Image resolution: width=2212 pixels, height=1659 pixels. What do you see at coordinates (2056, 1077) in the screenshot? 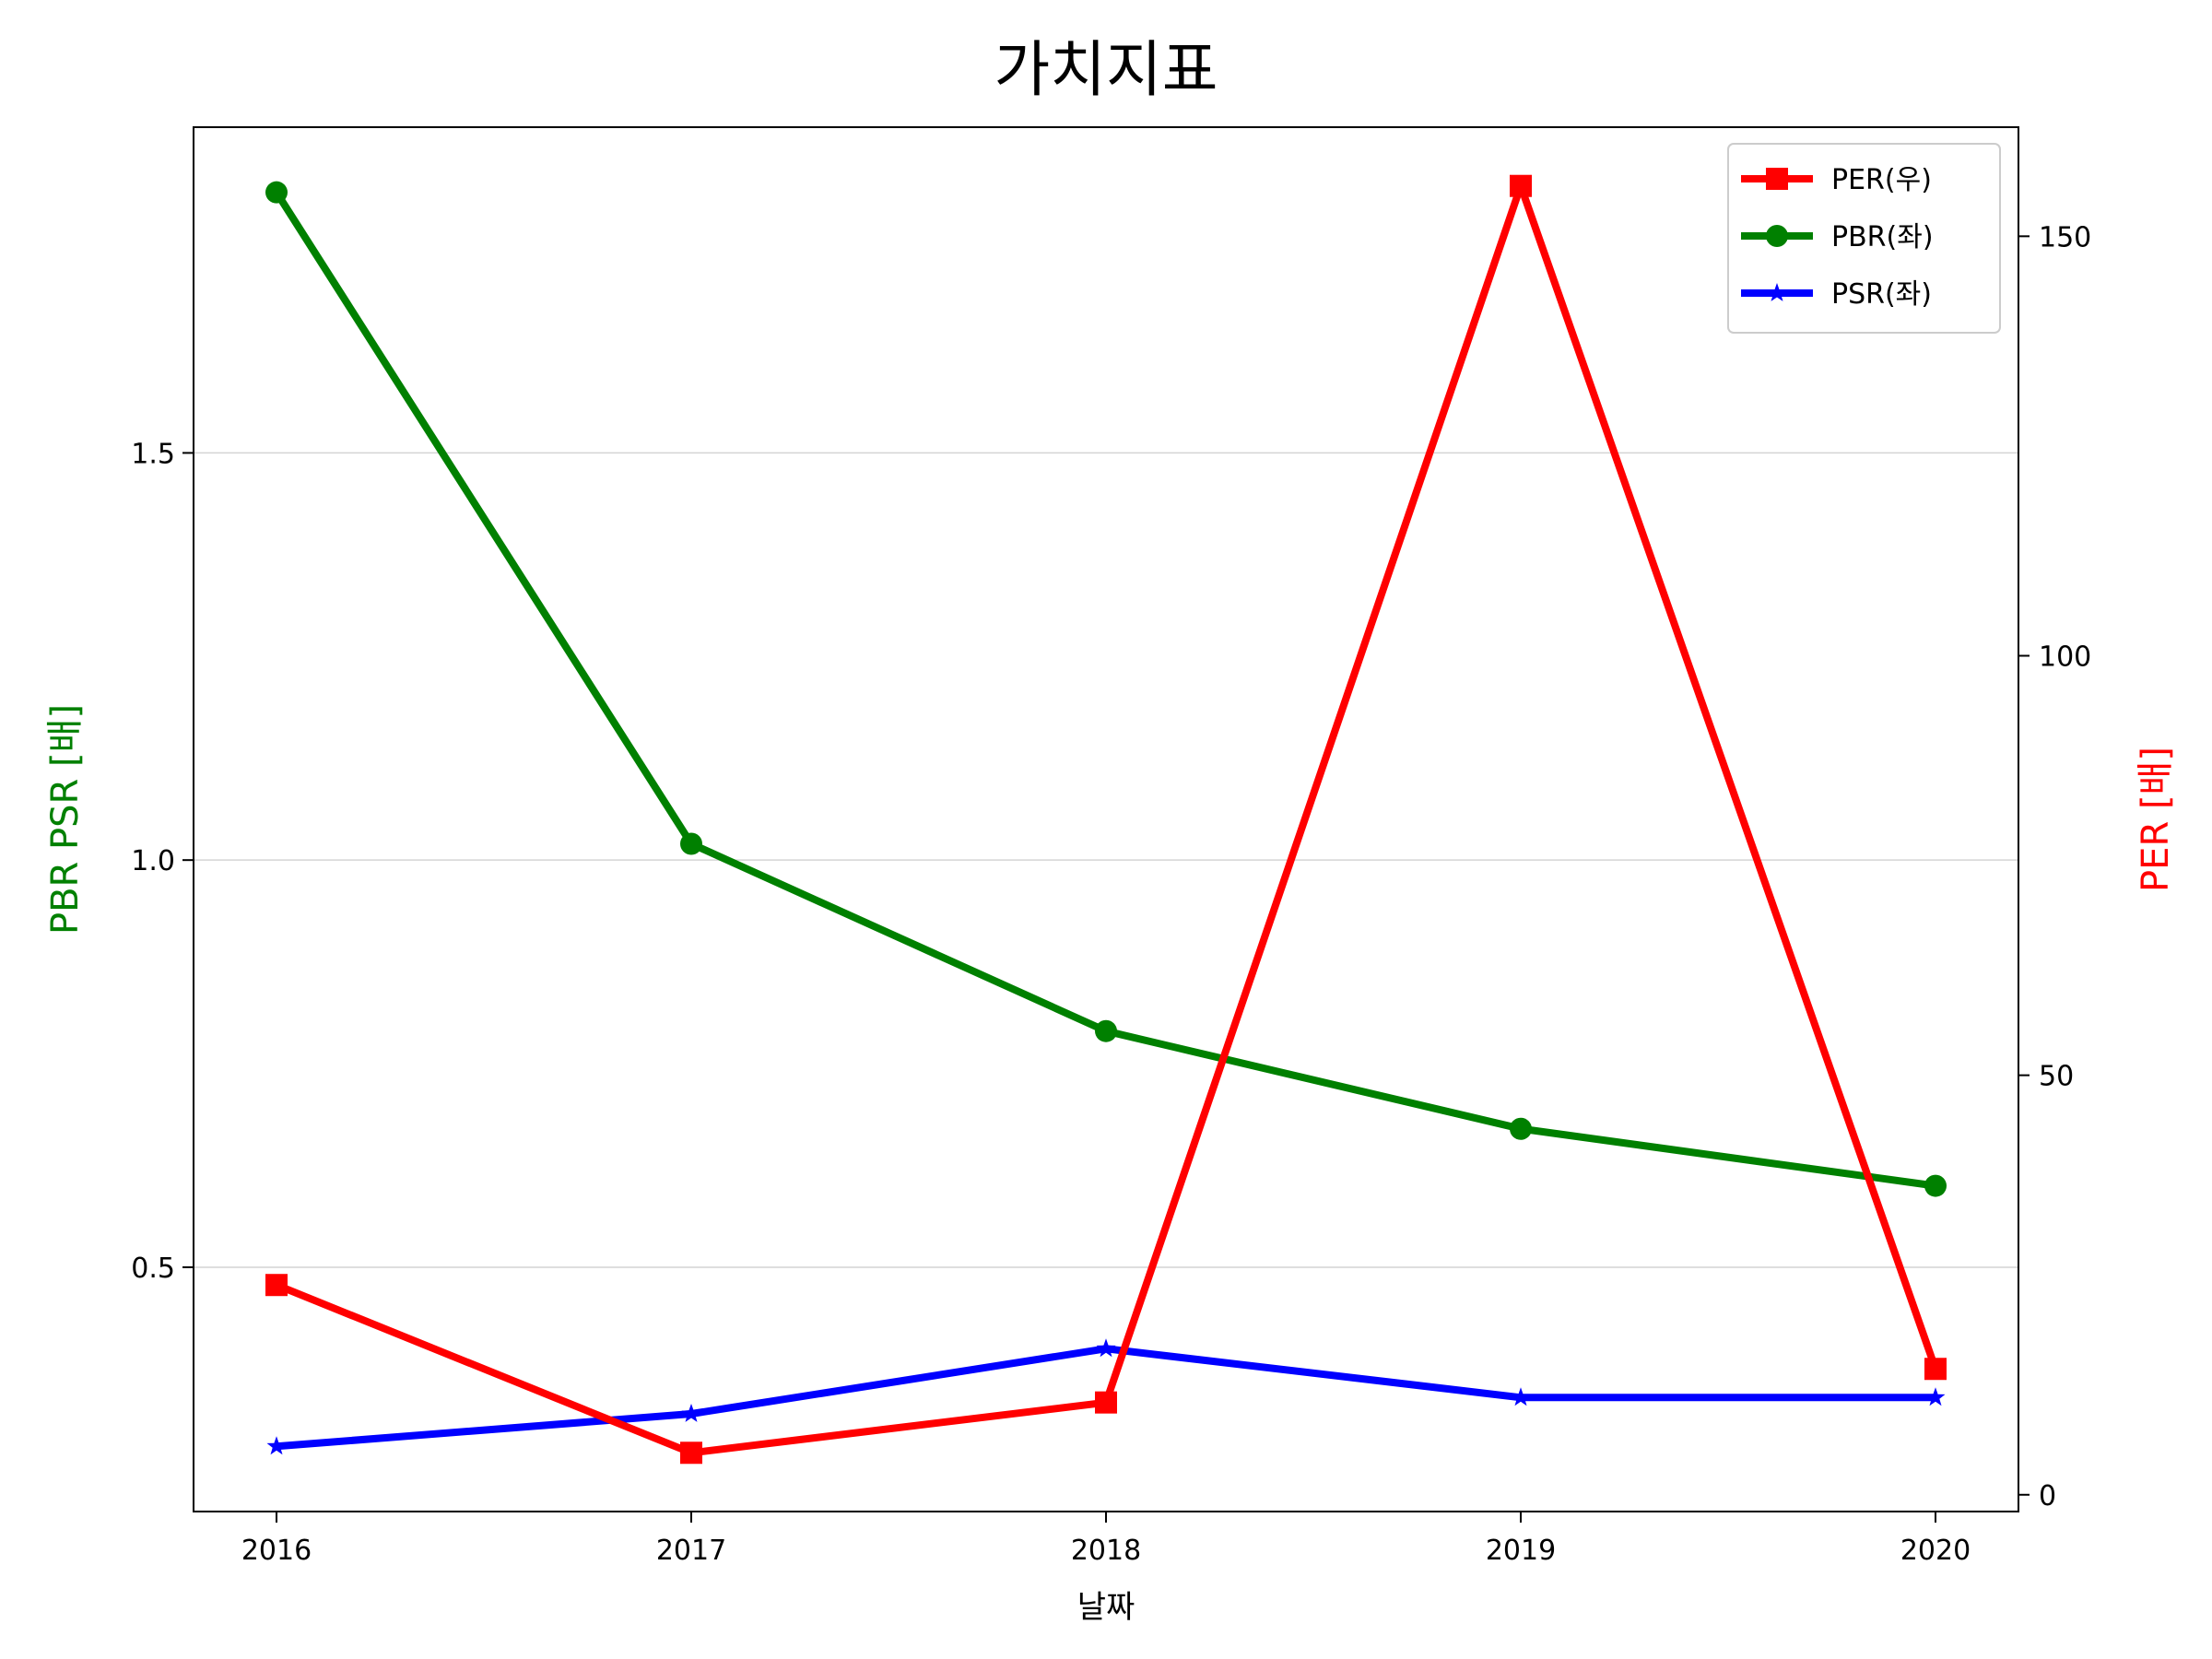
I see `y-right-tick-label: 50` at bounding box center [2056, 1077].